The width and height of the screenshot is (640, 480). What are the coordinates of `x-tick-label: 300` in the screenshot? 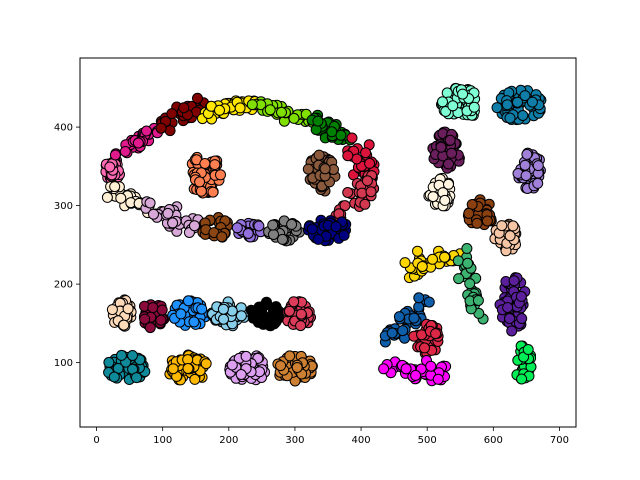 It's located at (294, 440).